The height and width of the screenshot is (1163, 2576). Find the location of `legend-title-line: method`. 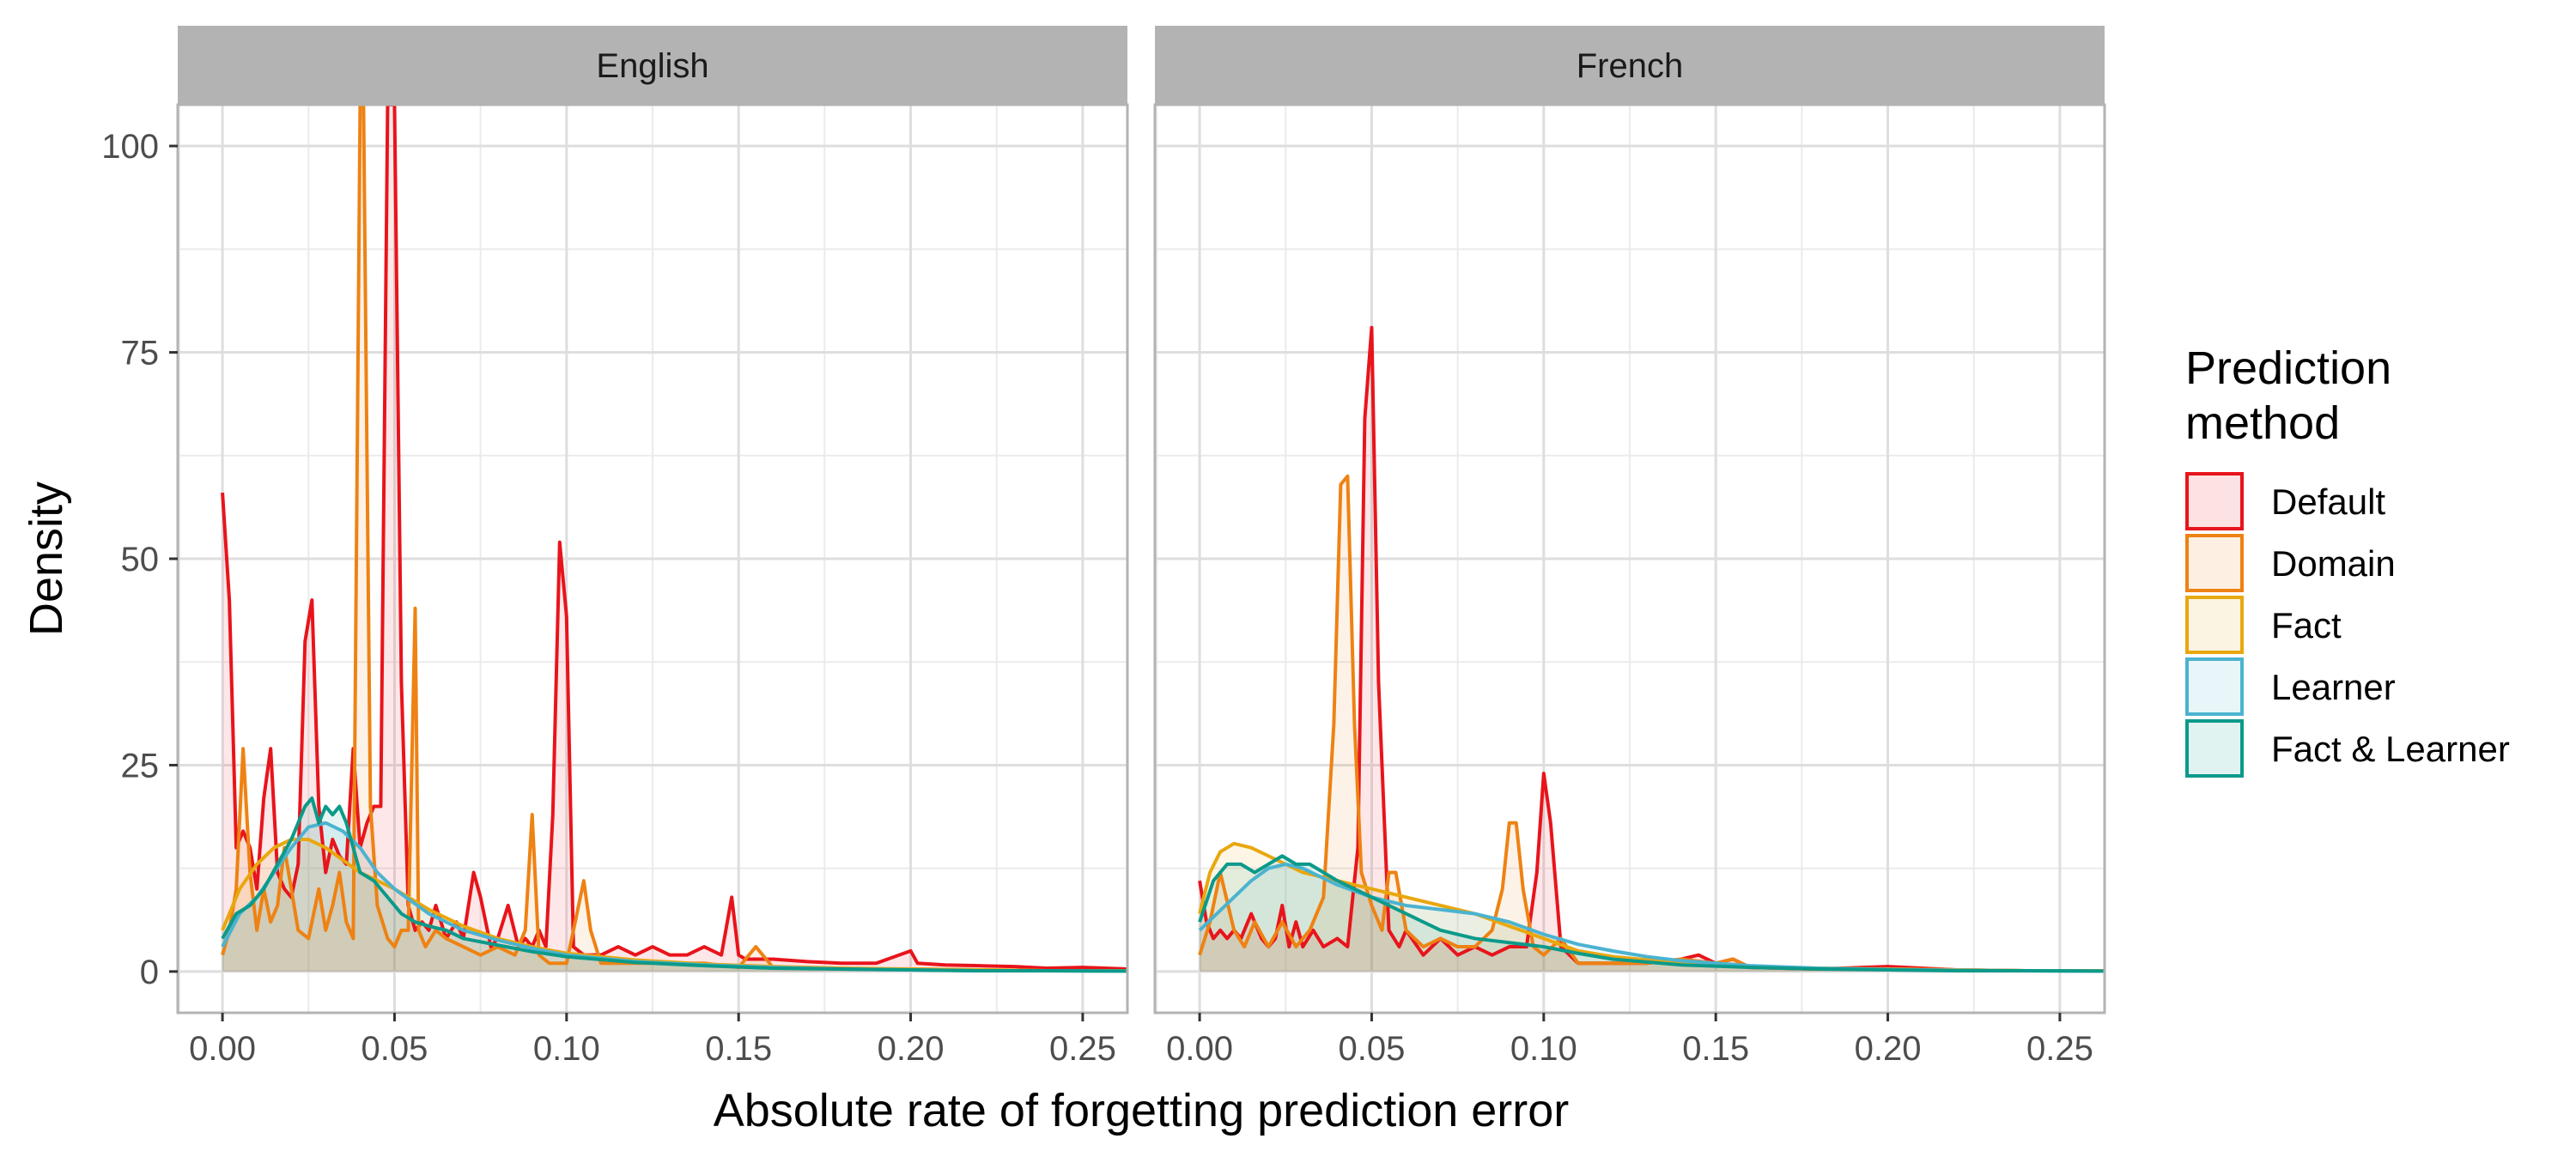

legend-title-line: method is located at coordinates (2262, 423).